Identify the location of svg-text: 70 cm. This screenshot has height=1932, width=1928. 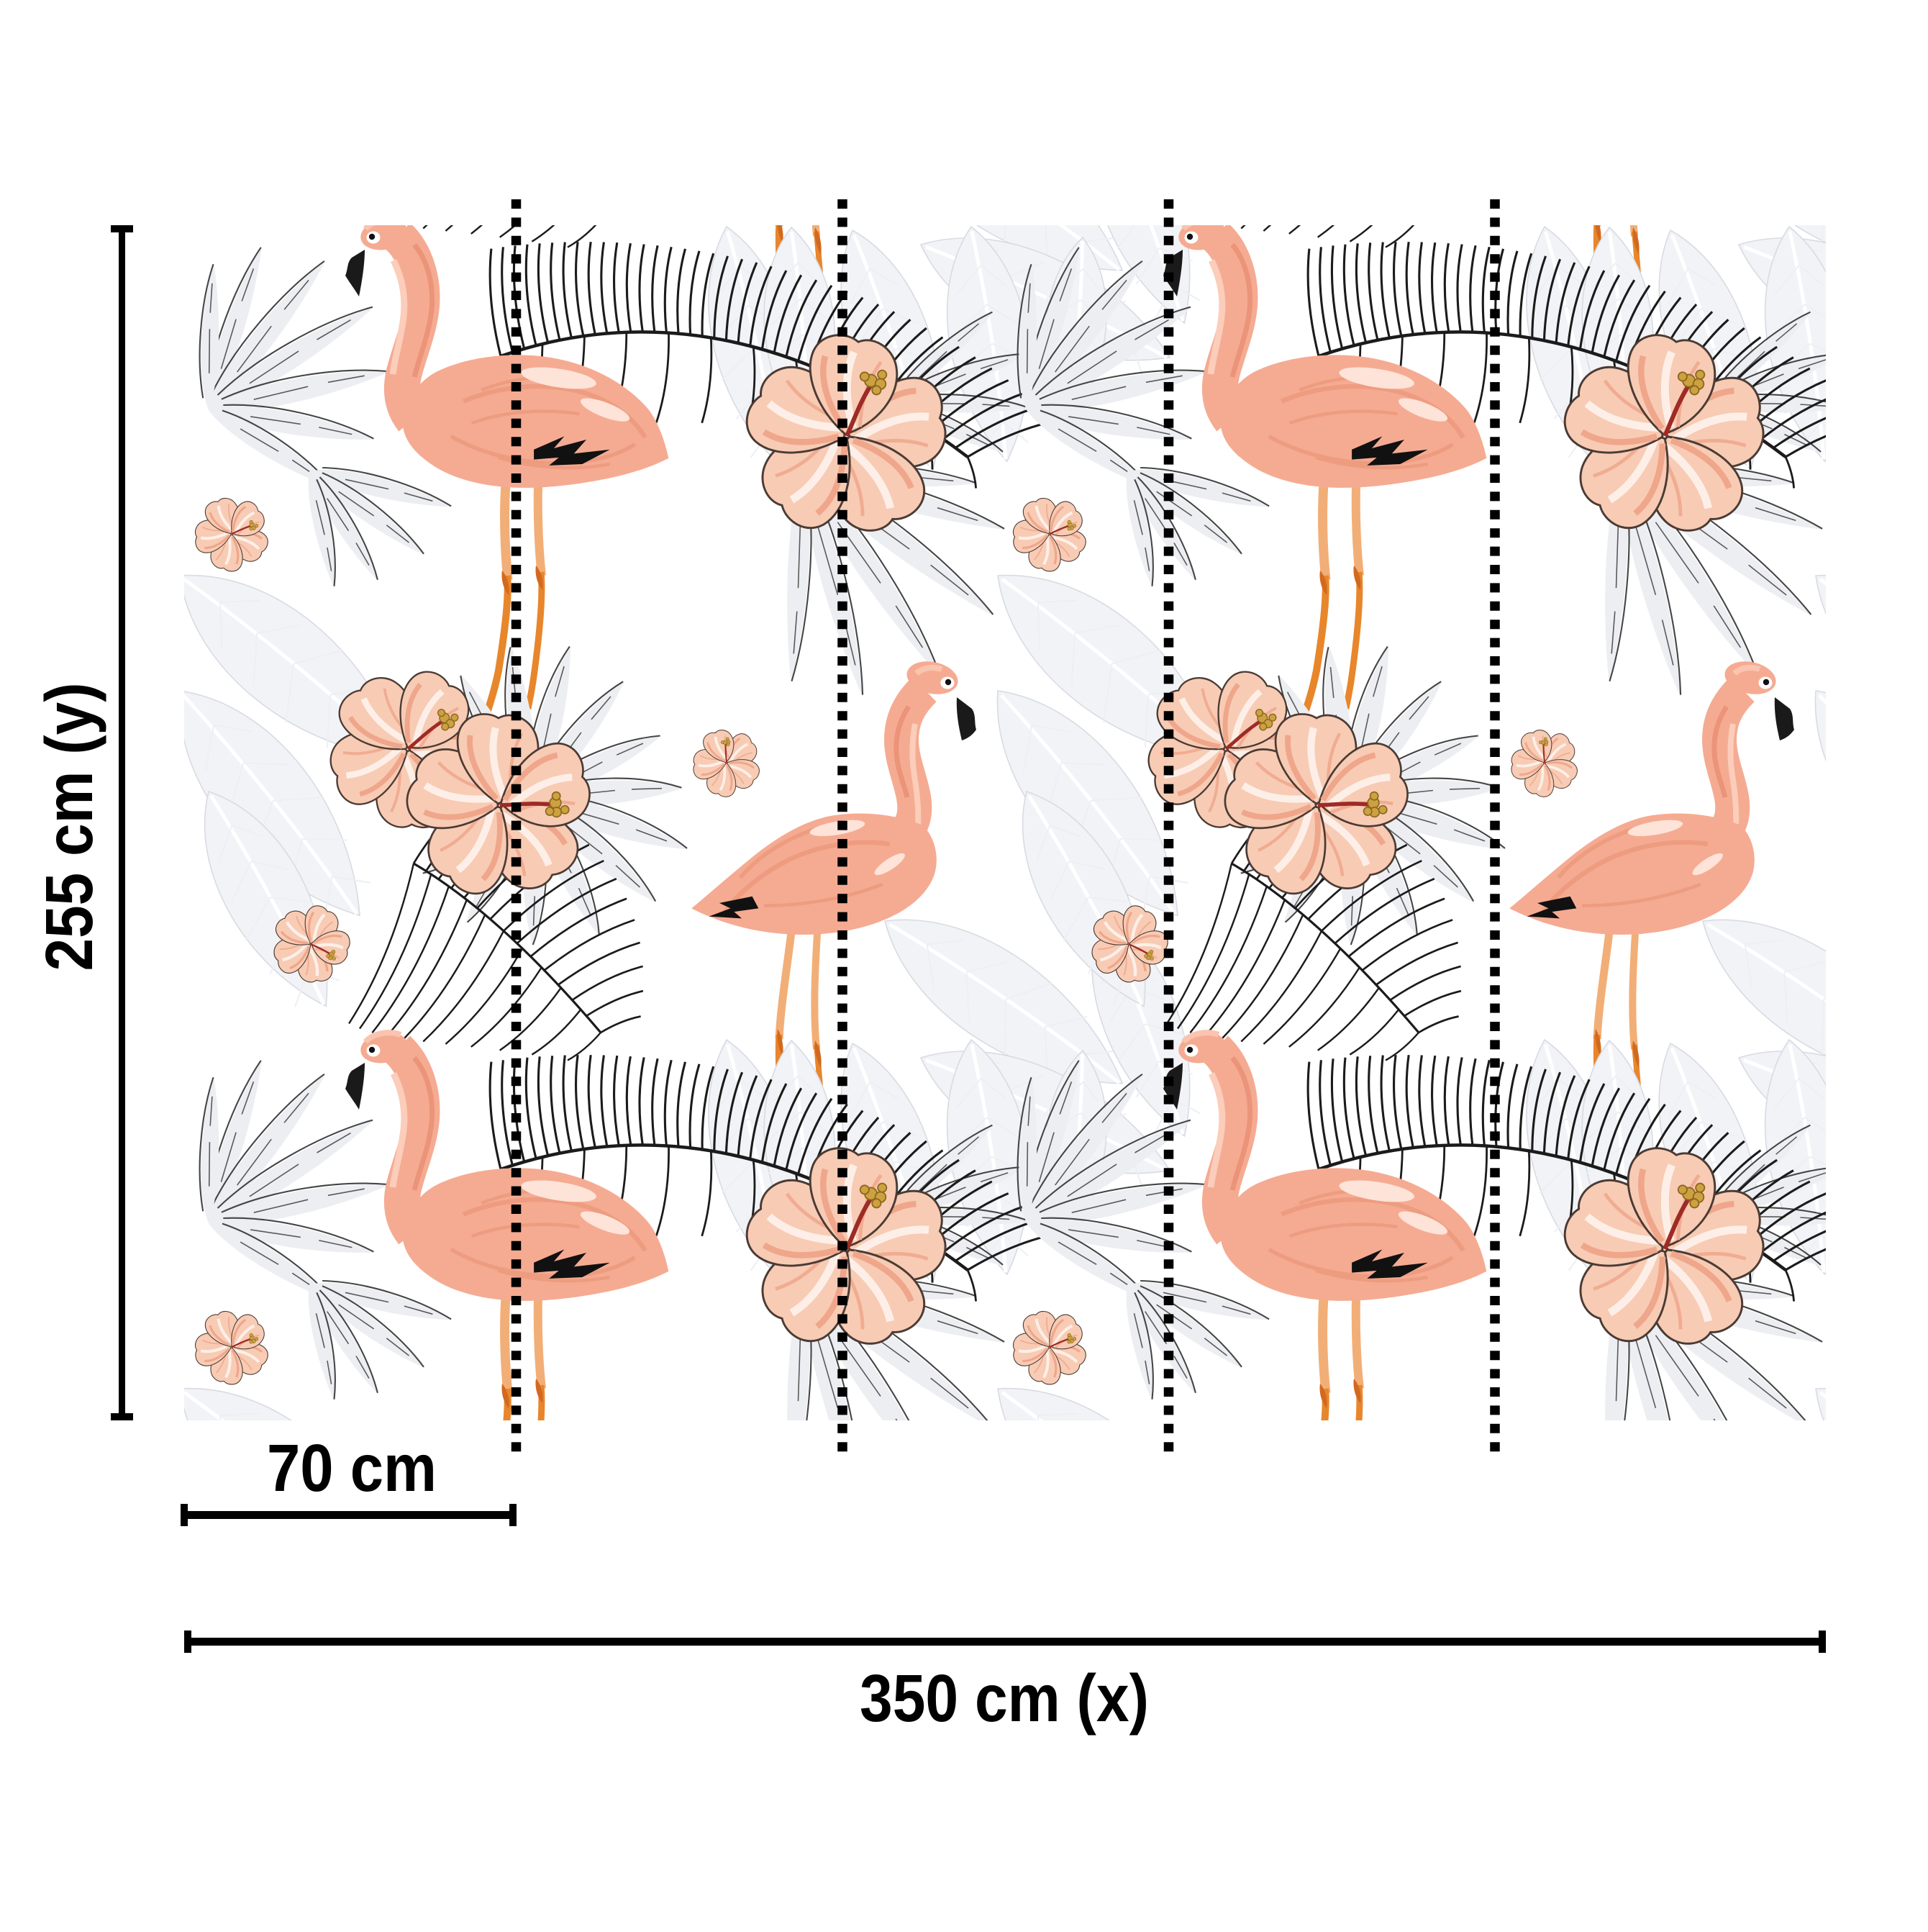
(352, 1467).